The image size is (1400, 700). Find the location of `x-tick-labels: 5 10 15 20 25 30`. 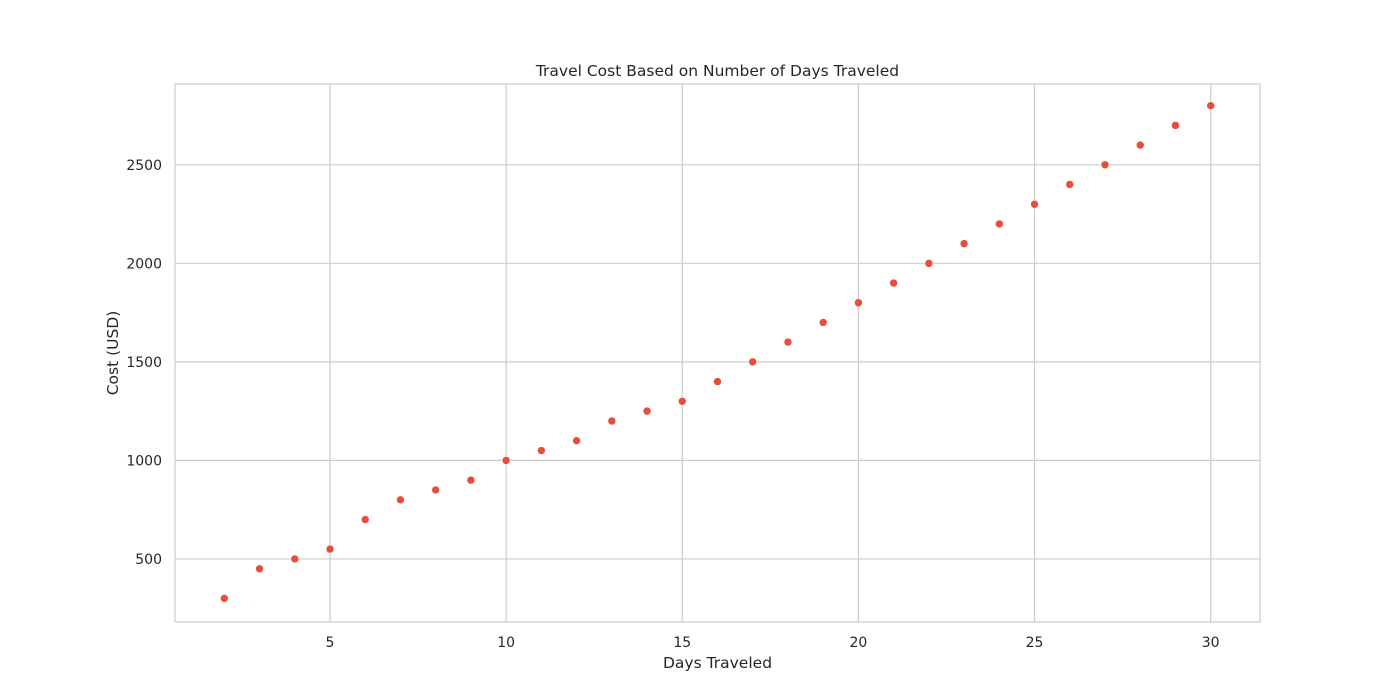

x-tick-labels: 5 10 15 20 25 30 is located at coordinates (773, 643).